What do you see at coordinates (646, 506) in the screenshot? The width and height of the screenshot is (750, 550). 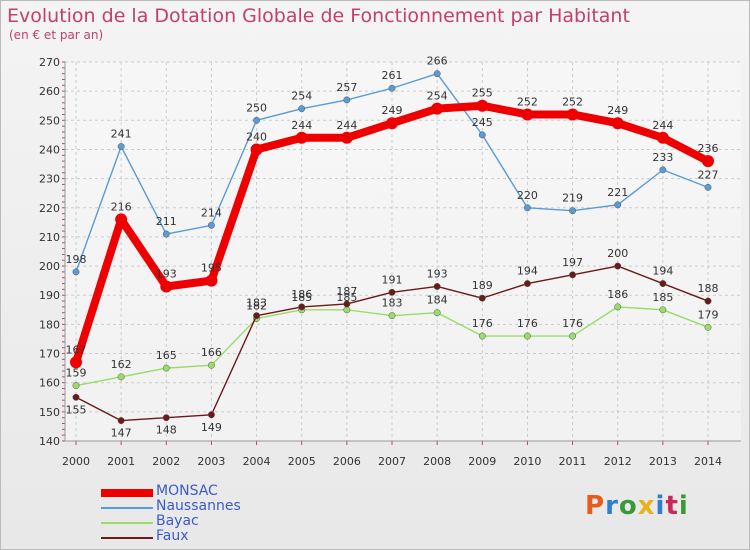 I see `logo-letter: x` at bounding box center [646, 506].